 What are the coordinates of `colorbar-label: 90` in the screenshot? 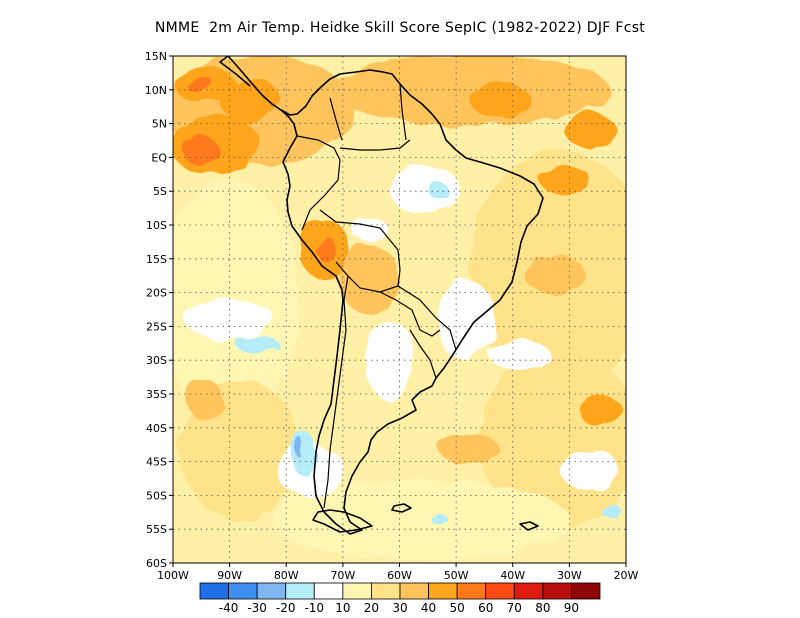 It's located at (571, 608).